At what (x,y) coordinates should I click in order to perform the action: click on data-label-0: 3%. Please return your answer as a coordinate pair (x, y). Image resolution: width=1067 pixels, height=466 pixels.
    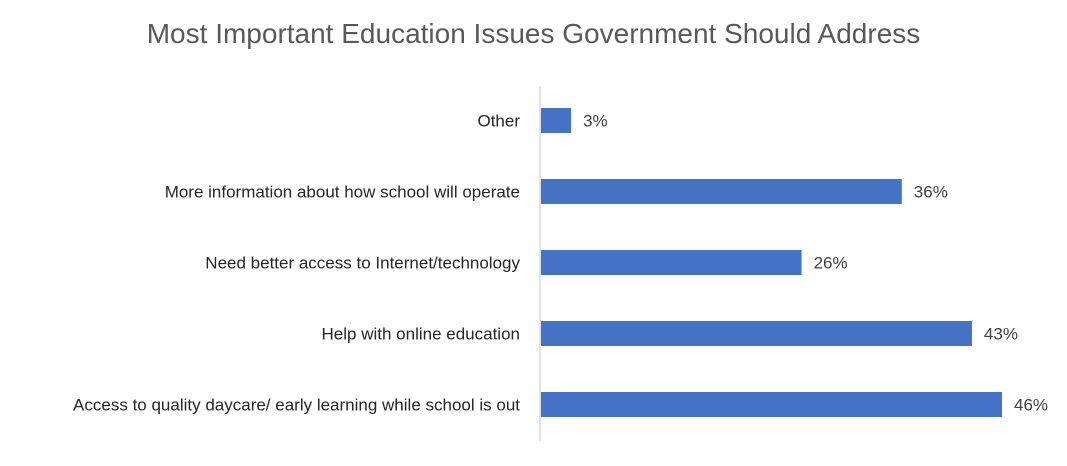
    Looking at the image, I should click on (595, 121).